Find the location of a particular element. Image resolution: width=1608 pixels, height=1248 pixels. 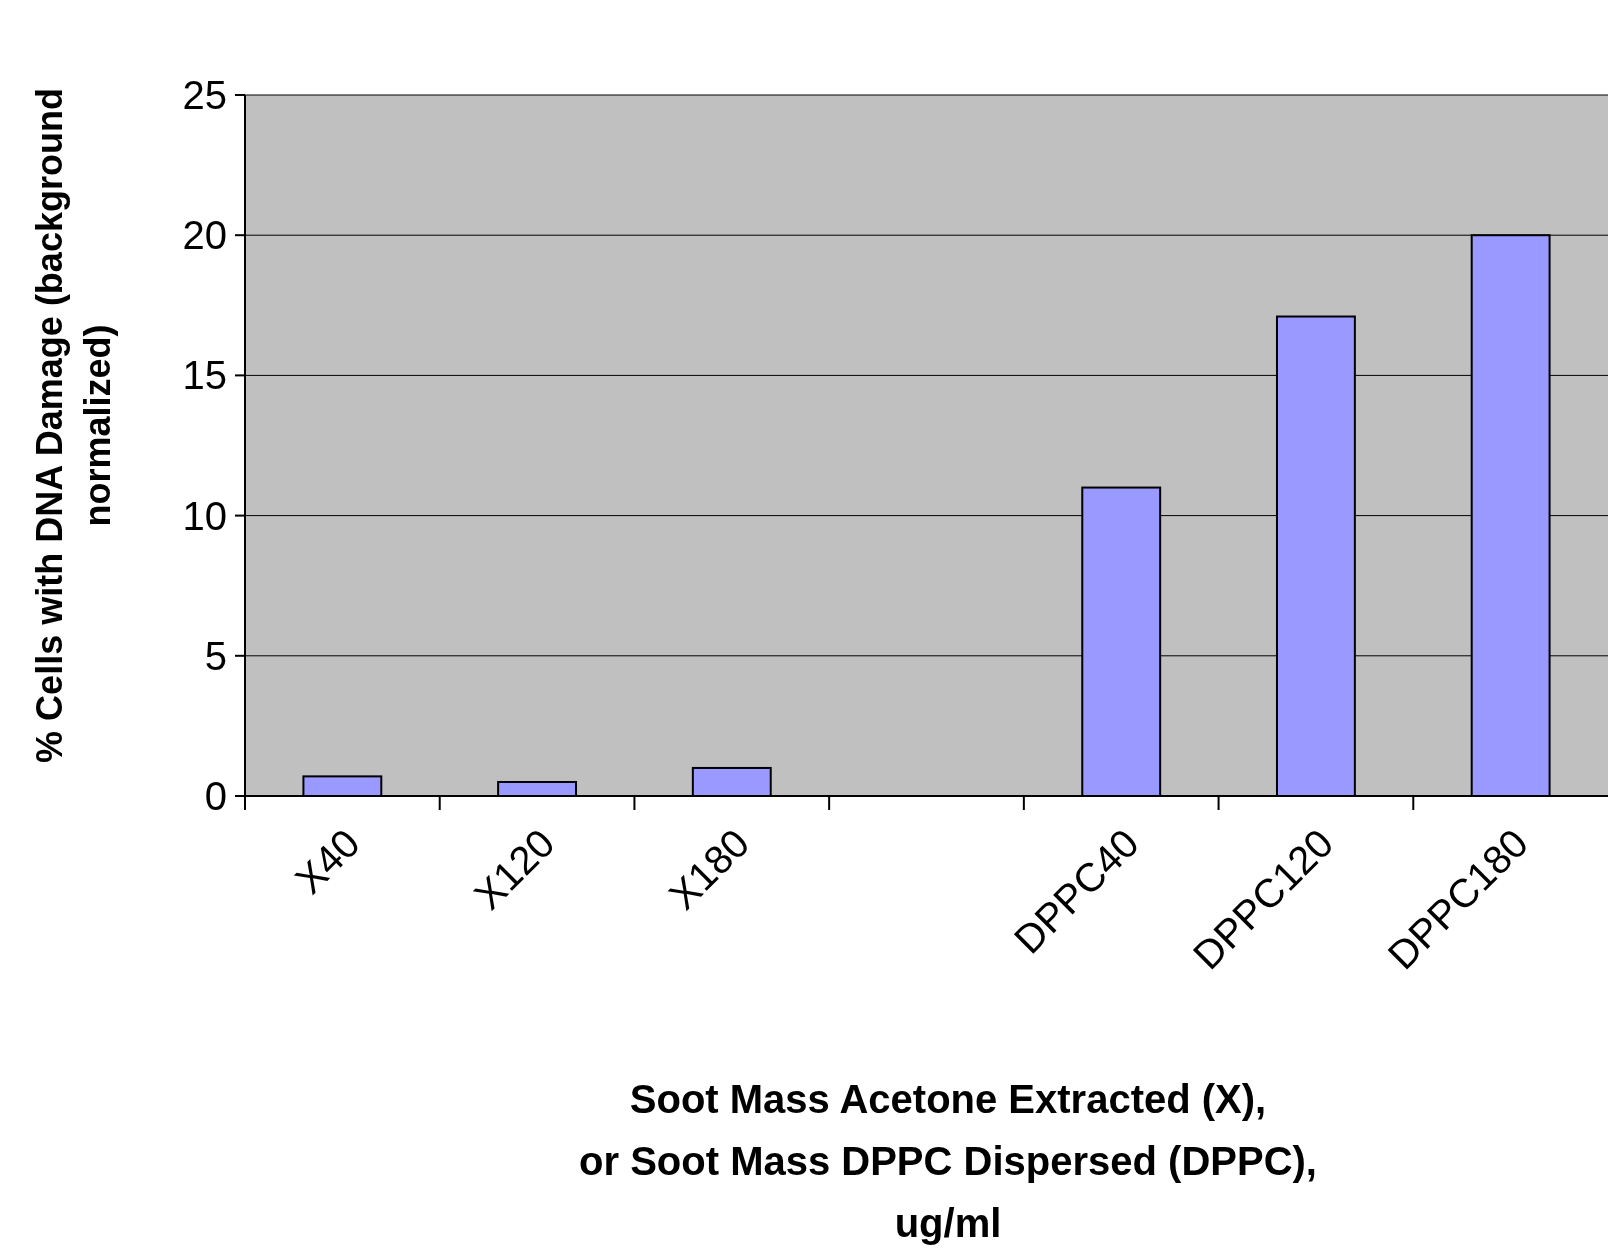

y-axis-title: % Cells with DNA Damage (background normalized) is located at coordinates (73, 425).